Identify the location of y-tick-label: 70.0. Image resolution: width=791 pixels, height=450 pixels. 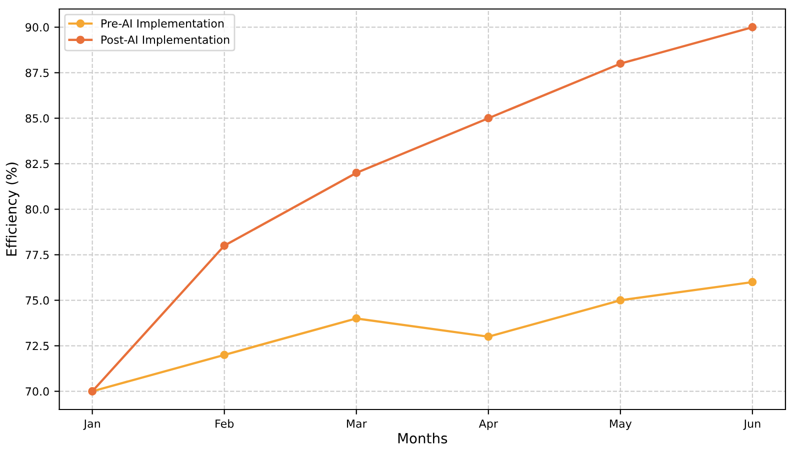
(37, 391).